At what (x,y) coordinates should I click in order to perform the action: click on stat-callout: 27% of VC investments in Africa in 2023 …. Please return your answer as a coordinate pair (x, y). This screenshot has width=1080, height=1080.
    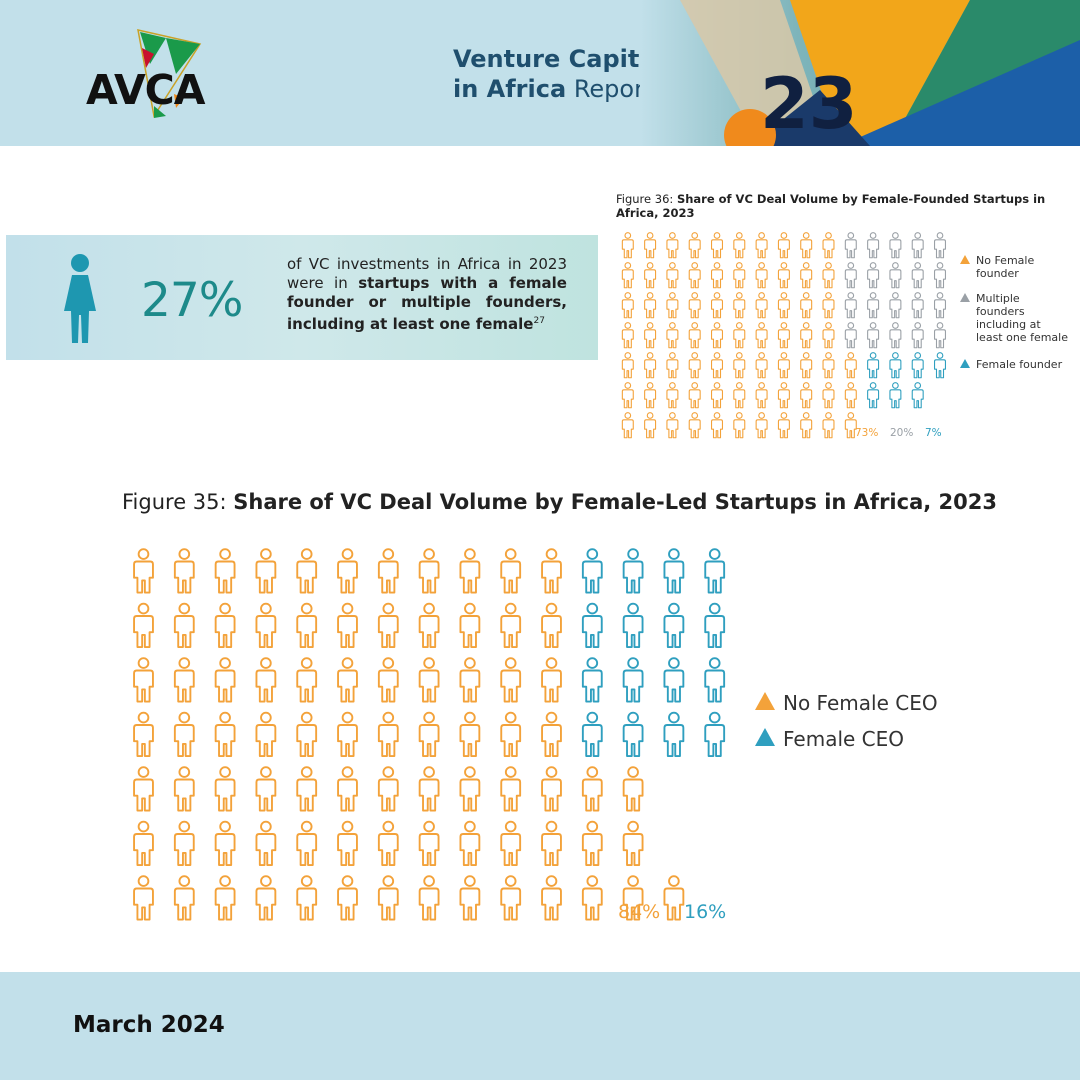
    Looking at the image, I should click on (302, 297).